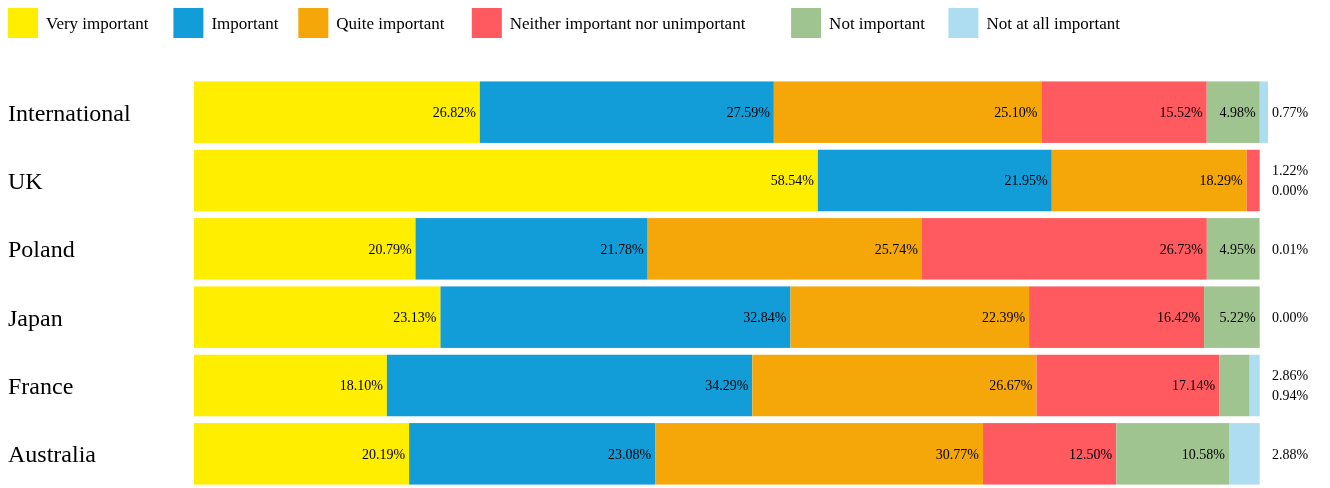  What do you see at coordinates (361, 386) in the screenshot?
I see `data-label: 18.10%` at bounding box center [361, 386].